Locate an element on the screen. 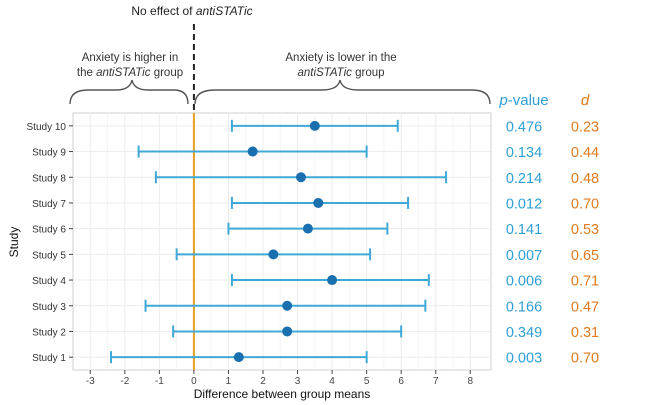 Image resolution: width=651 pixels, height=405 pixels. x-tick-label: 7 is located at coordinates (436, 381).